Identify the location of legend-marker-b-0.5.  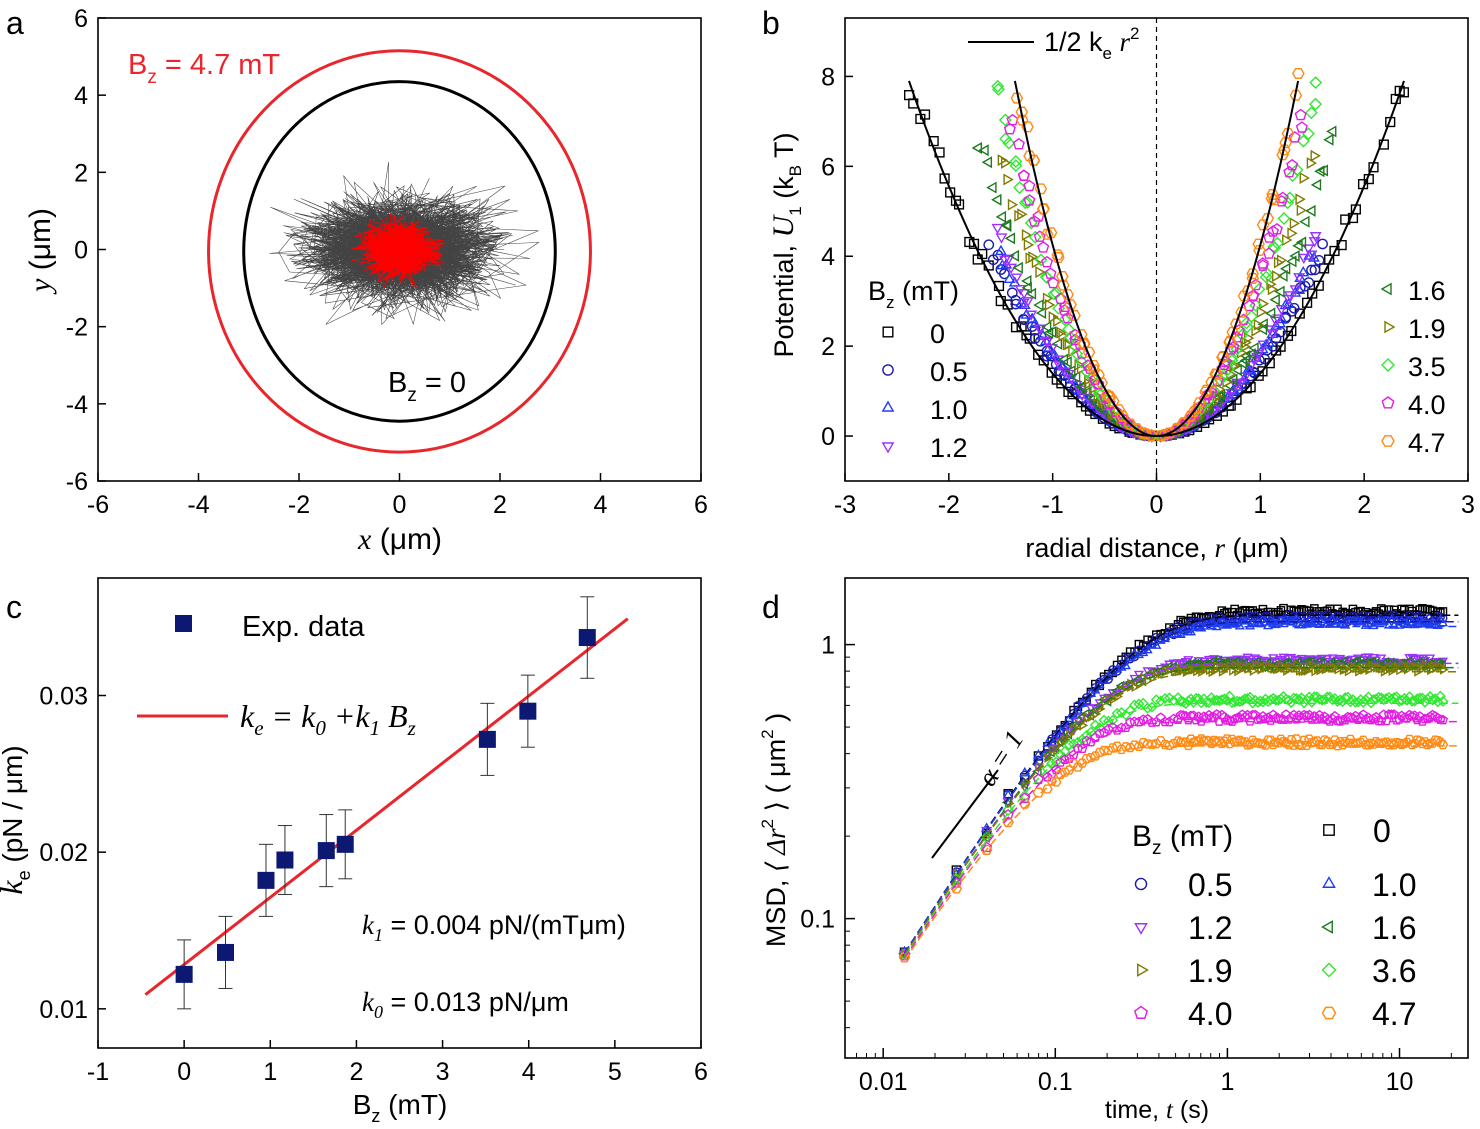
(888, 370).